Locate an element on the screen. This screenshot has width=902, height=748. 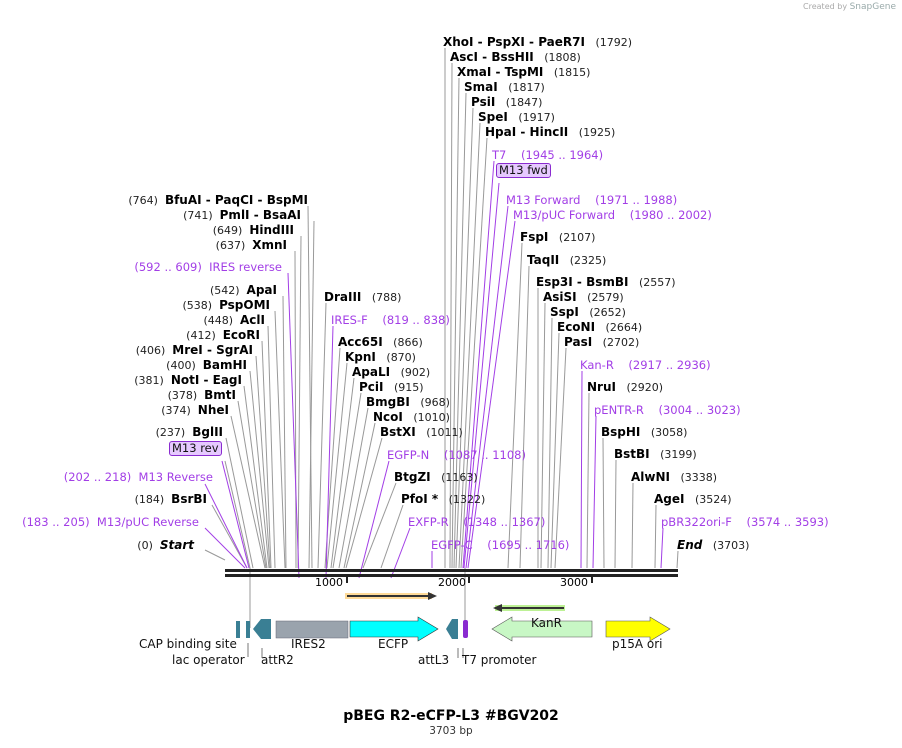
primer-label: M13/pUC Forward (1980 .. 2002) is located at coordinates (612, 215).